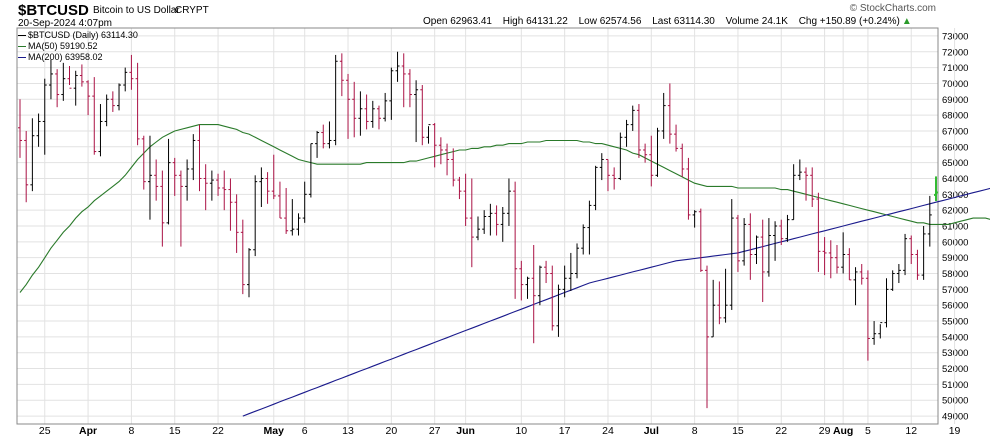 The image size is (990, 438). I want to click on x-tick-label: 24, so click(608, 431).